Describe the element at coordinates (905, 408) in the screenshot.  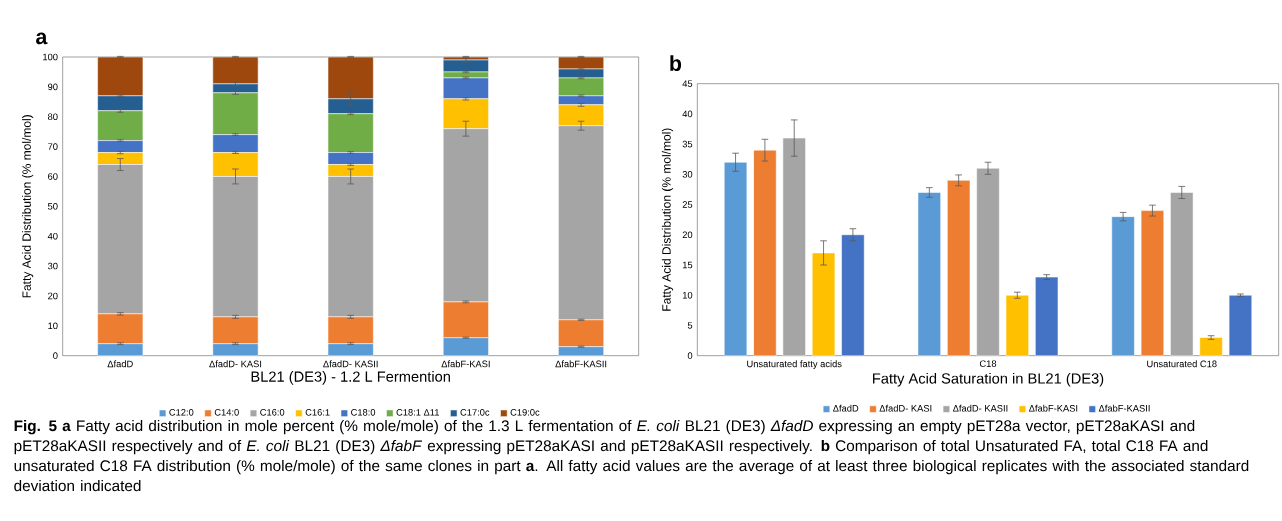
I see `legend-label: ΔfadD- KASI` at that location.